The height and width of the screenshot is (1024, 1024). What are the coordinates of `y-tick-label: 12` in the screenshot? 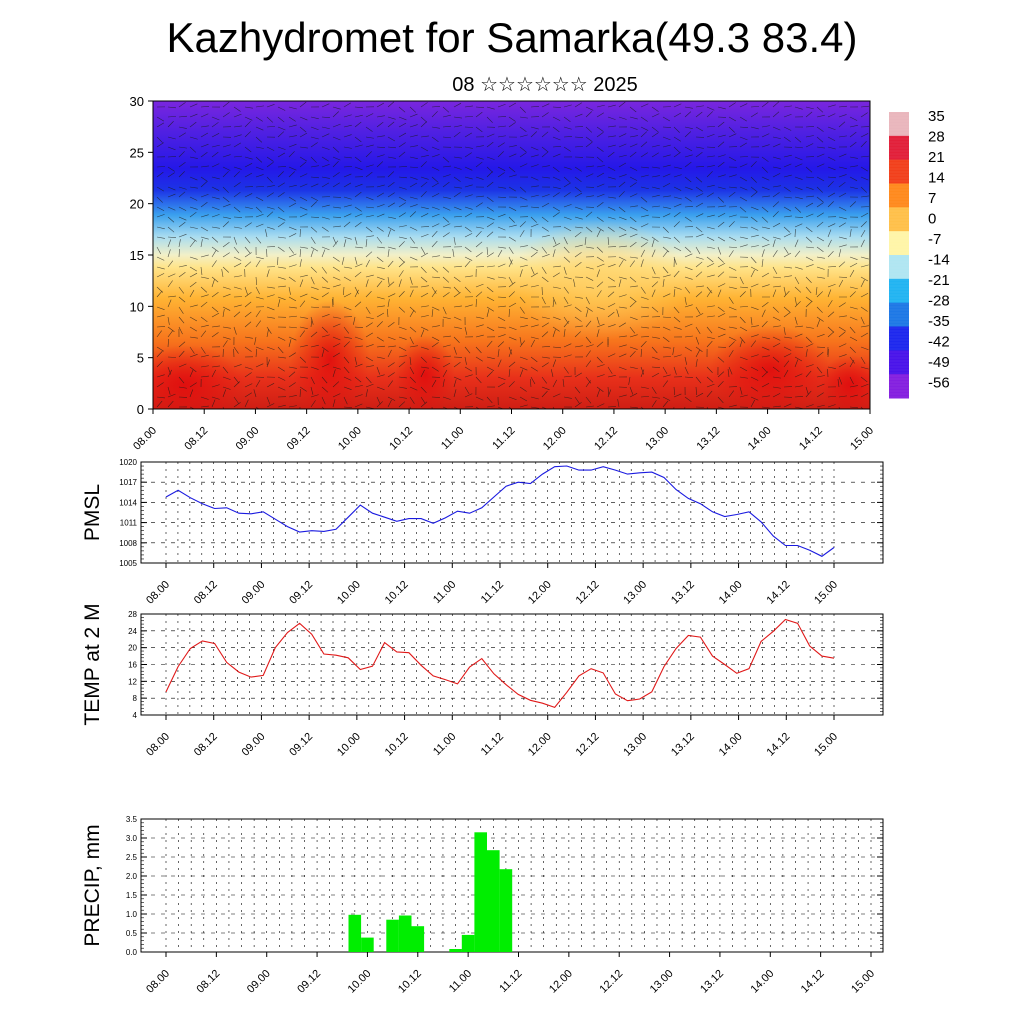 It's located at (132, 681).